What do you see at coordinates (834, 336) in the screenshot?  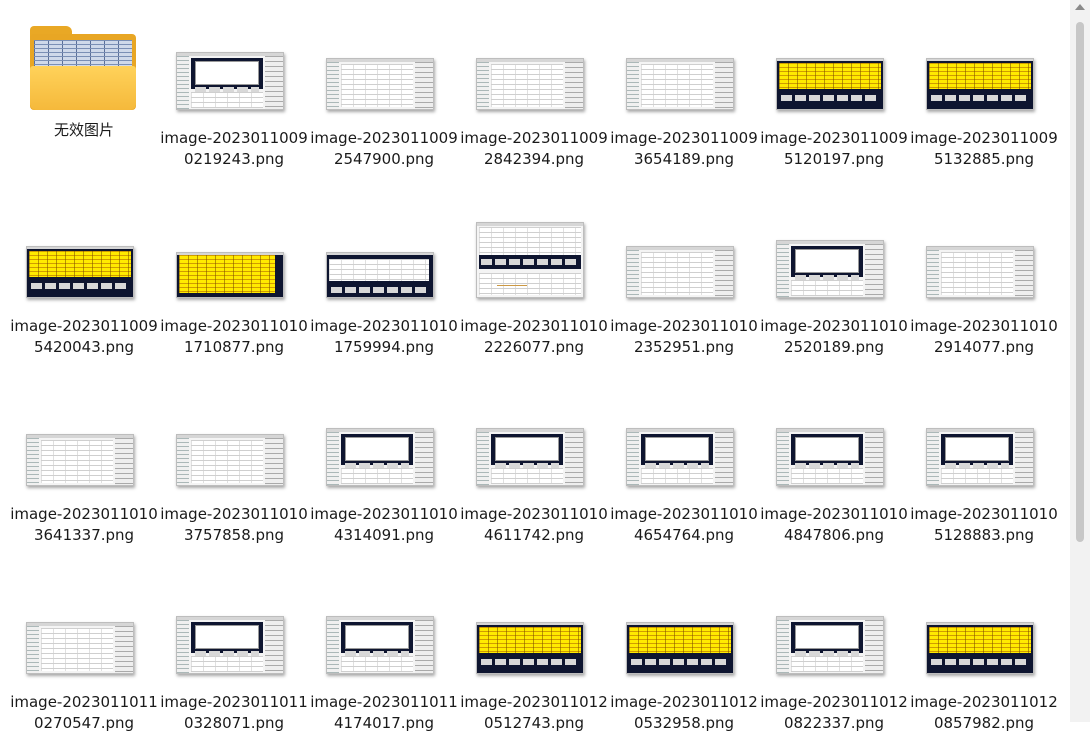 I see `file-name: image-20230110102520189.png` at bounding box center [834, 336].